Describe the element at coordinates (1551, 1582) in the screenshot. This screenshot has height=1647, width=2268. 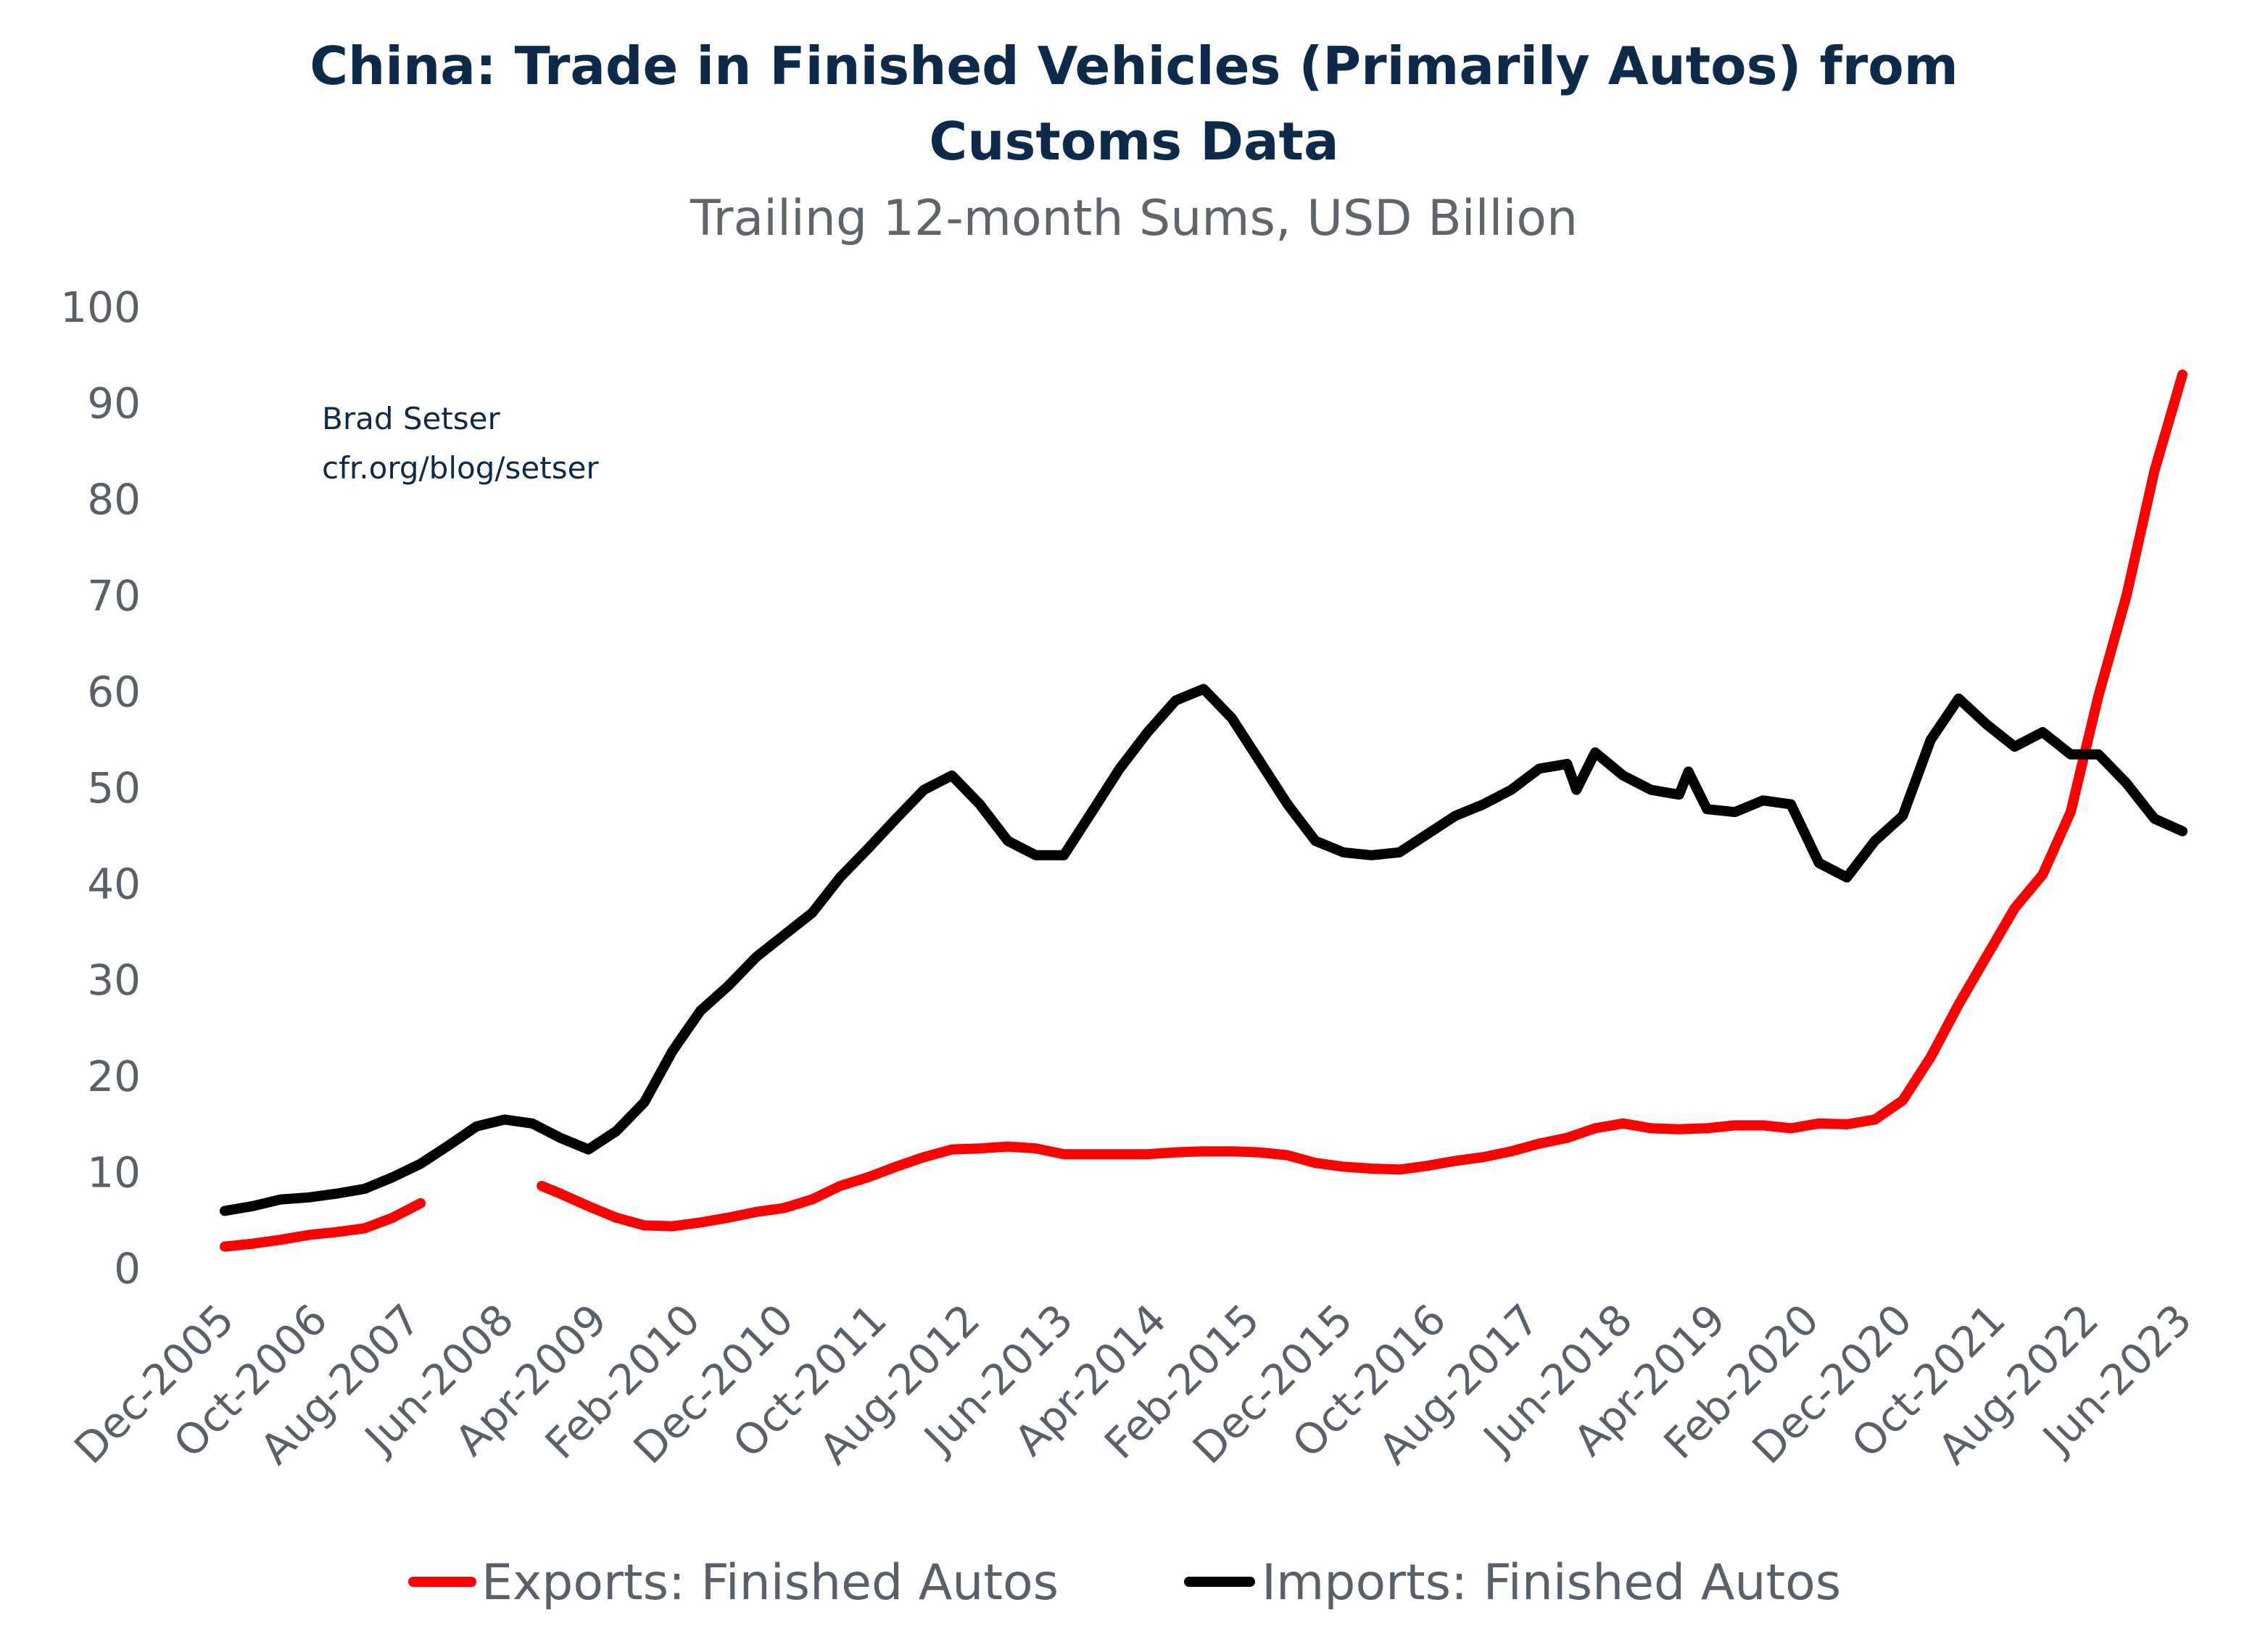
I see `legend-label-imports: Imports: Finished Autos` at that location.